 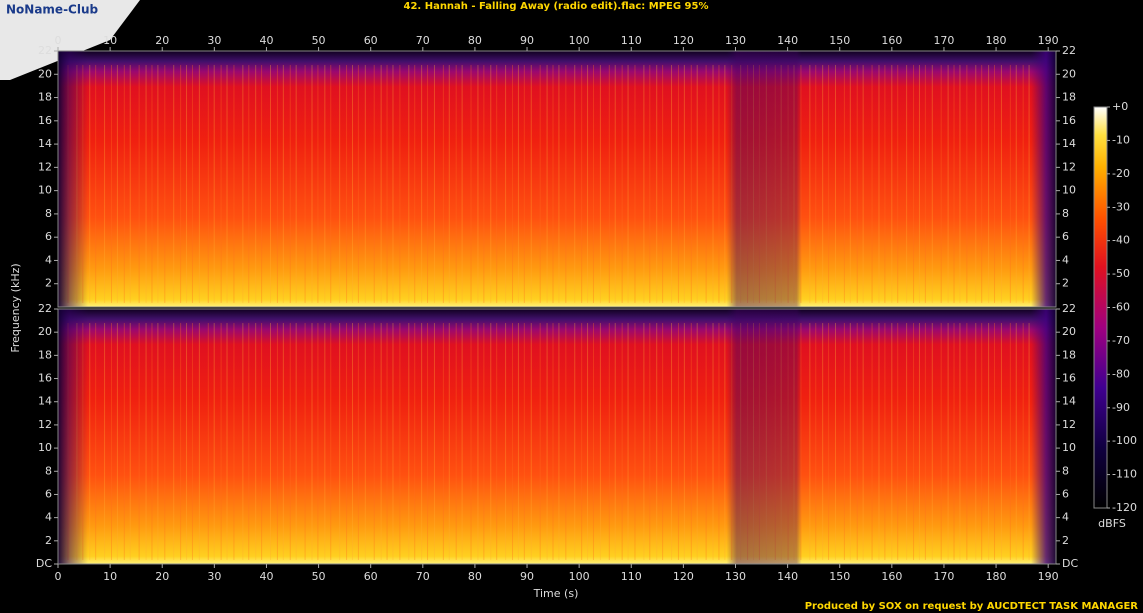 I want to click on colorbar-label: dBFS, so click(x=1112, y=523).